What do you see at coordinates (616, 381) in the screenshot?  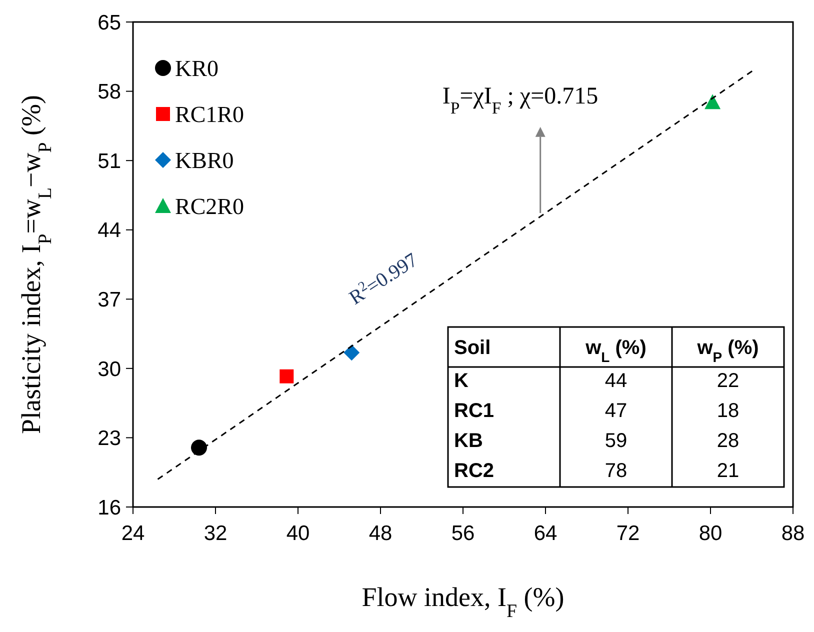 I see `annotation: 44` at bounding box center [616, 381].